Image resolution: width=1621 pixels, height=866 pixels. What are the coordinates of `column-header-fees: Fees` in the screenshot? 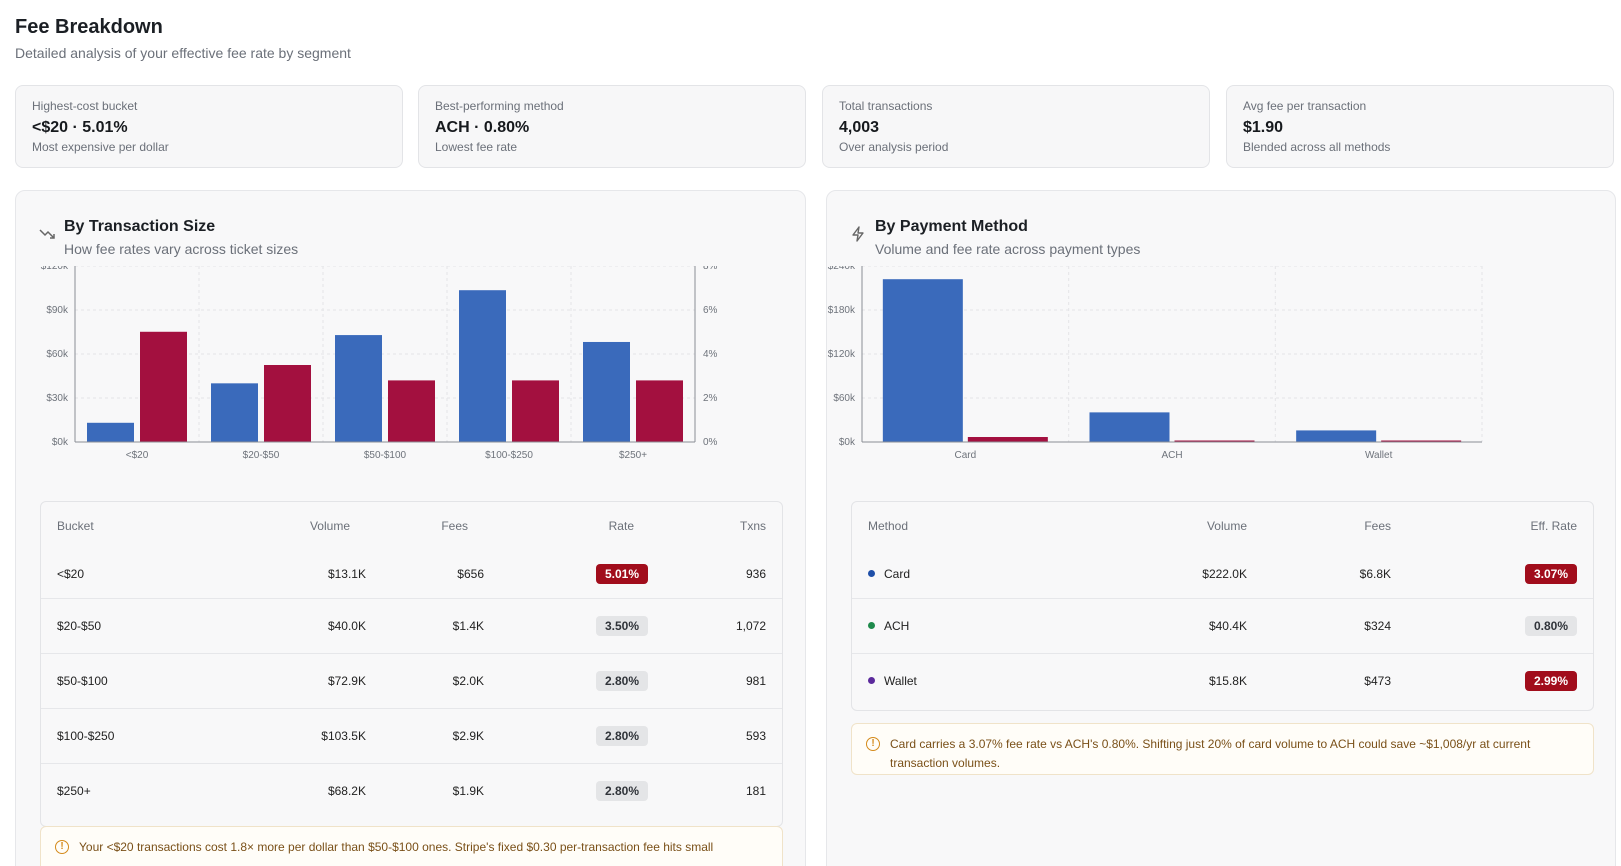 It's located at (454, 526).